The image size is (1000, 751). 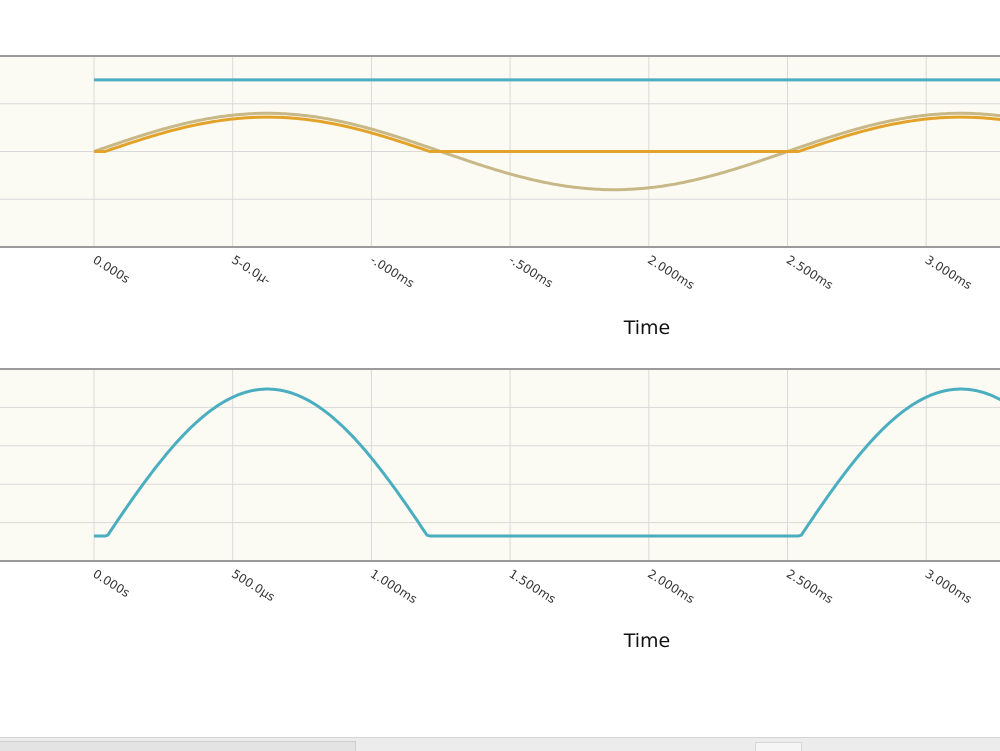 What do you see at coordinates (531, 272) in the screenshot?
I see `x-tick-label: -.500ms` at bounding box center [531, 272].